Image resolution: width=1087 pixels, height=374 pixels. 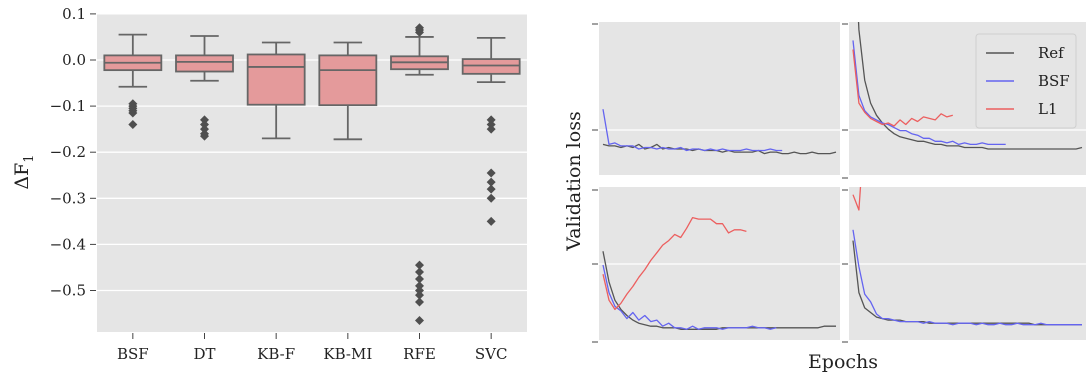 What do you see at coordinates (68, 198) in the screenshot?
I see `y-tick-label: −0.3` at bounding box center [68, 198].